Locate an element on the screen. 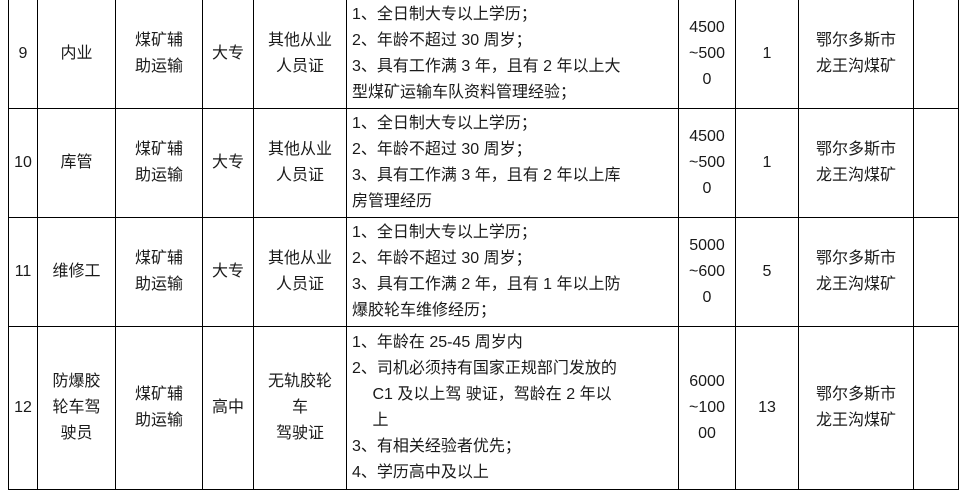 The image size is (961, 490). cell-position: 防爆胶 轮车驾 驶员 is located at coordinates (76, 408).